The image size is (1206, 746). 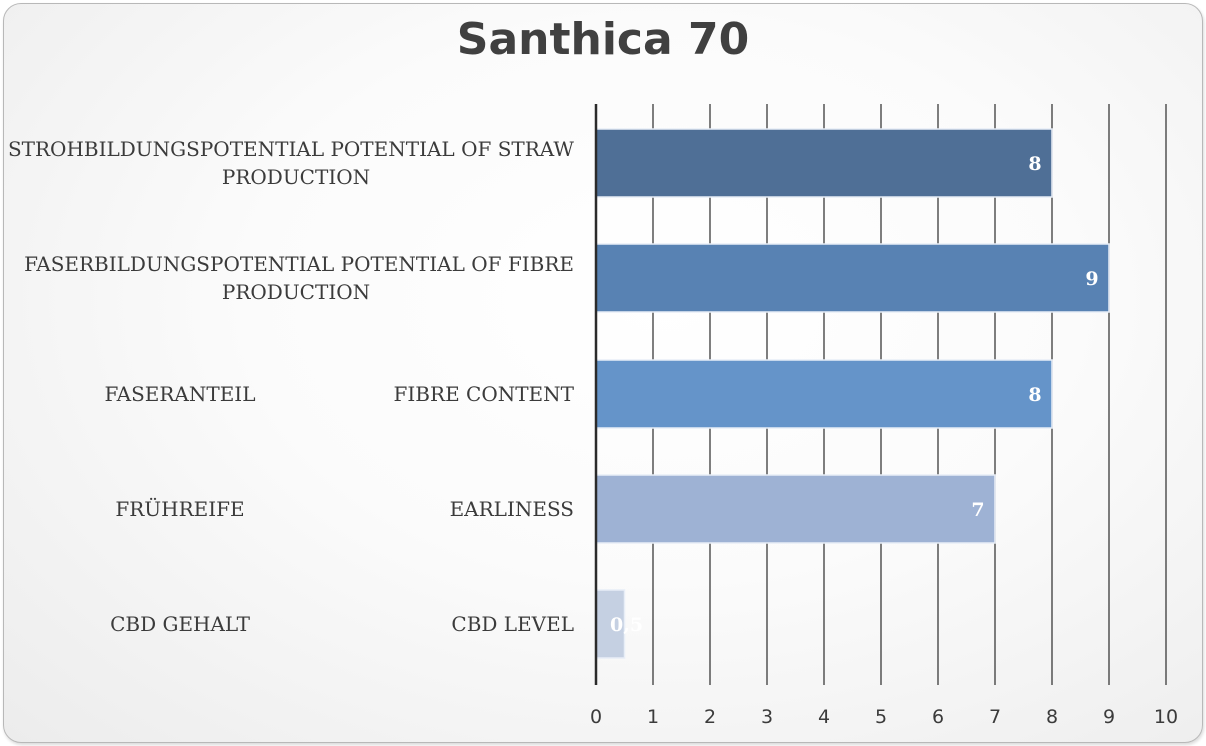 What do you see at coordinates (881, 717) in the screenshot?
I see `x-tick-label: 5` at bounding box center [881, 717].